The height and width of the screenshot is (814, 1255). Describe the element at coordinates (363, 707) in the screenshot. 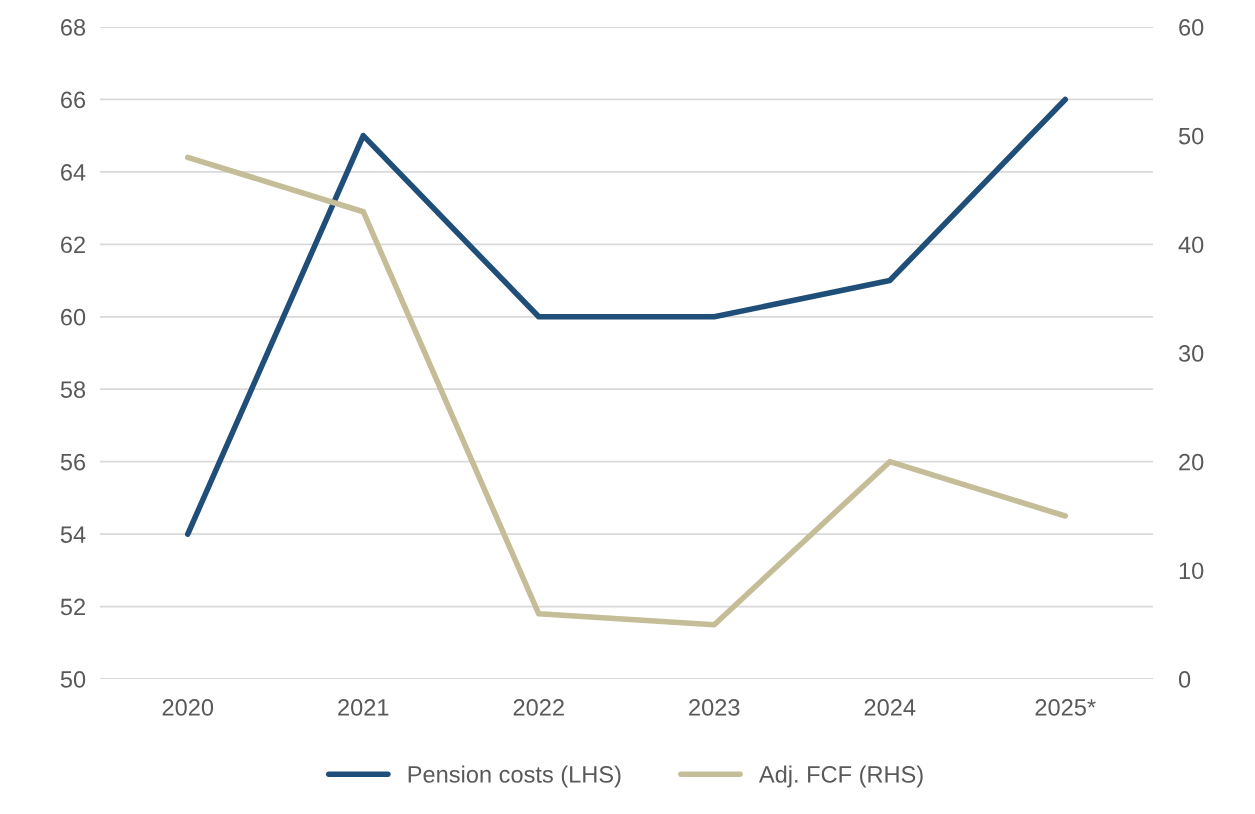

I see `x-tick-label: 2021` at that location.